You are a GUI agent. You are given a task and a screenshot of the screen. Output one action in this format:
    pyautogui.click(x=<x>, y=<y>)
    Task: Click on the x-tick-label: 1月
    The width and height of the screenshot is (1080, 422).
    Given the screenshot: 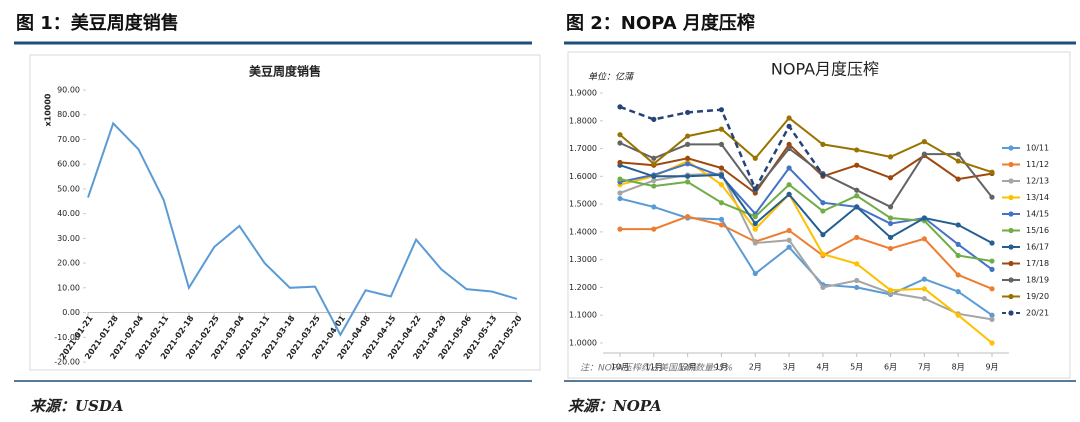 What is the action you would take?
    pyautogui.click(x=721, y=367)
    